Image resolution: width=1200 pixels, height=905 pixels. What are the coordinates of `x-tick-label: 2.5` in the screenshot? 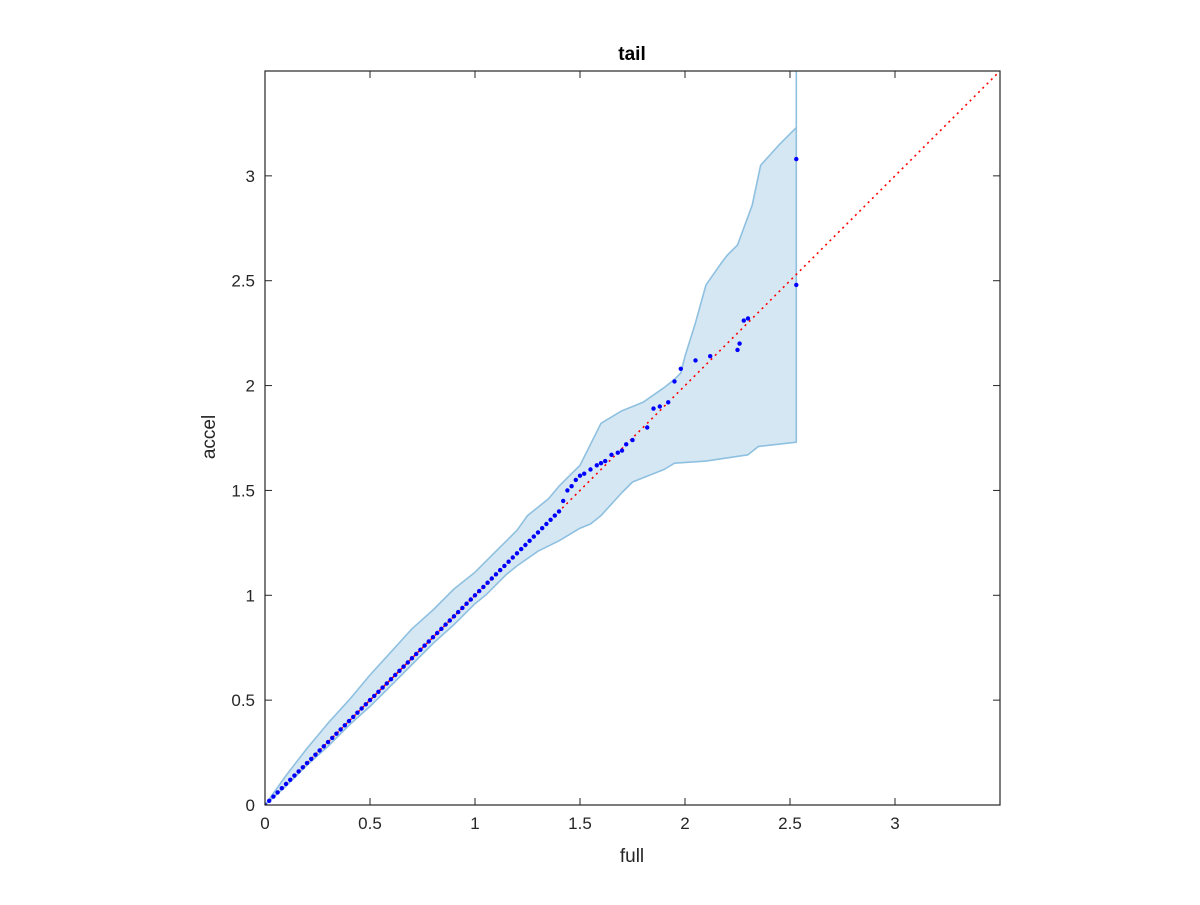 It's located at (790, 823).